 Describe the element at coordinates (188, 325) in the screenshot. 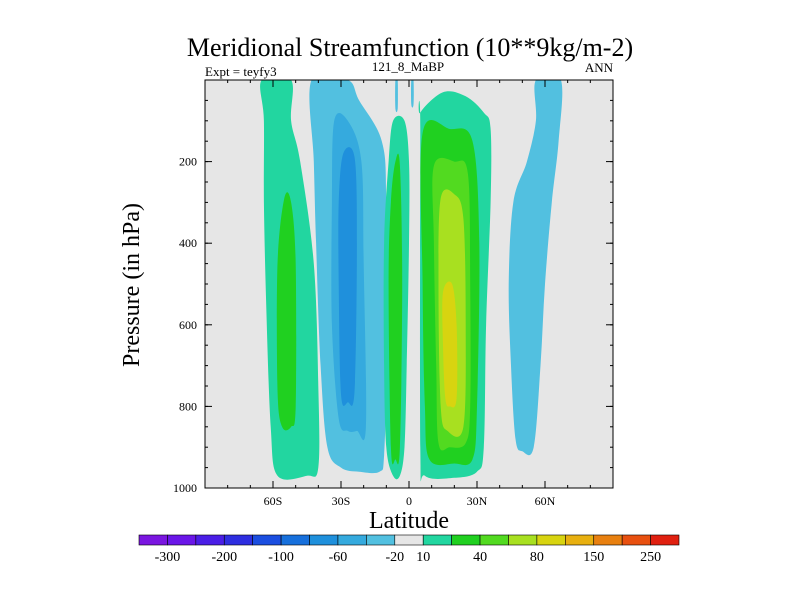

I see `y-tick-label: 600` at that location.